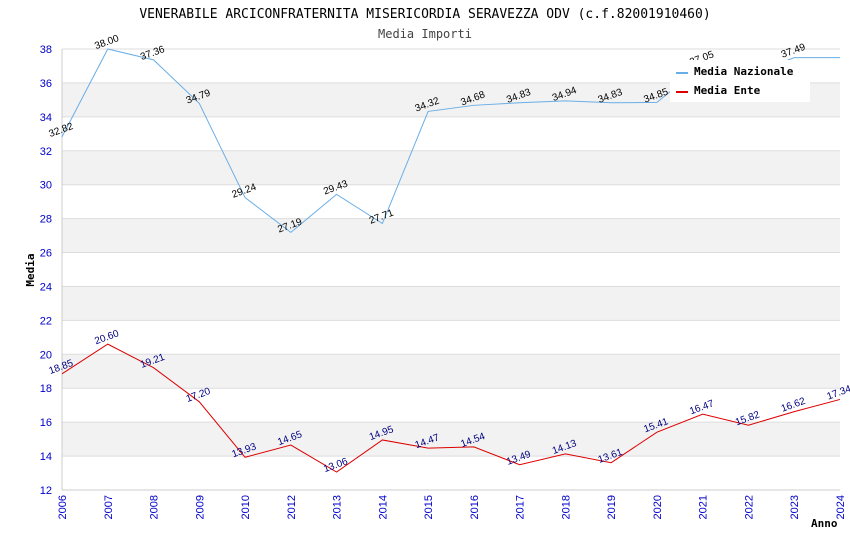  Describe the element at coordinates (46, 118) in the screenshot. I see `y-tick-label: 34` at that location.